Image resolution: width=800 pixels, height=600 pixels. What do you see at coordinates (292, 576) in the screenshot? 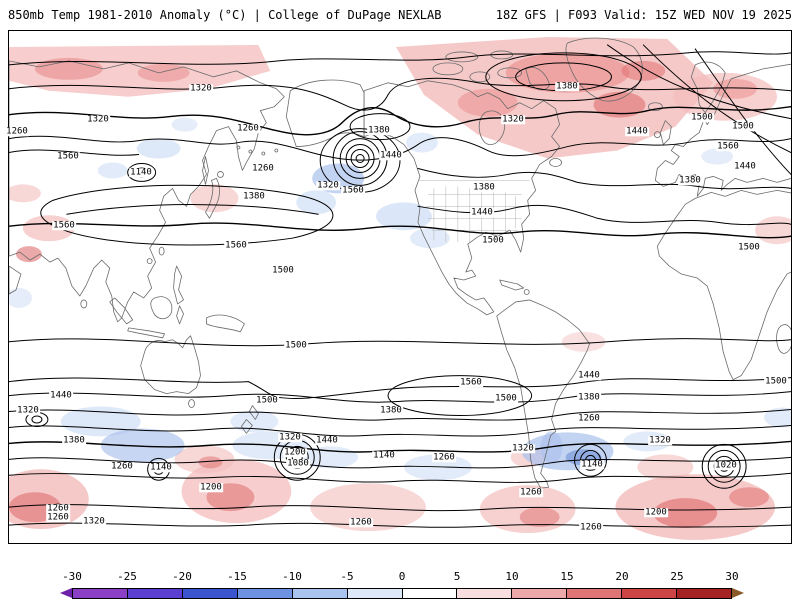
I see `colorbar-tick: -10` at bounding box center [292, 576].